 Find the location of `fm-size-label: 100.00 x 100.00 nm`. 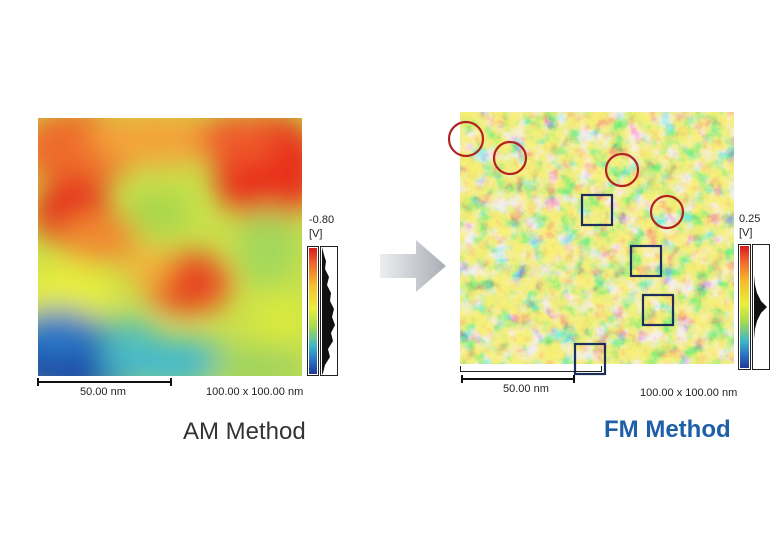

fm-size-label: 100.00 x 100.00 nm is located at coordinates (689, 393).